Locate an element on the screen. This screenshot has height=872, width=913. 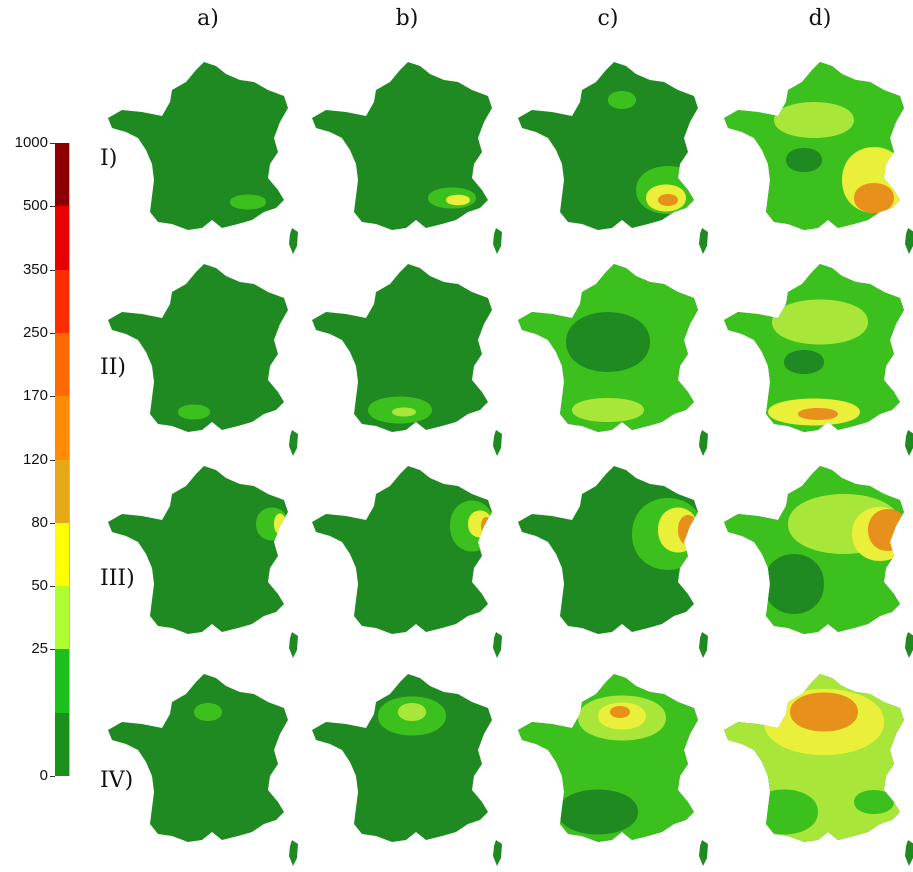
column-label-d: d) is located at coordinates (820, 18).